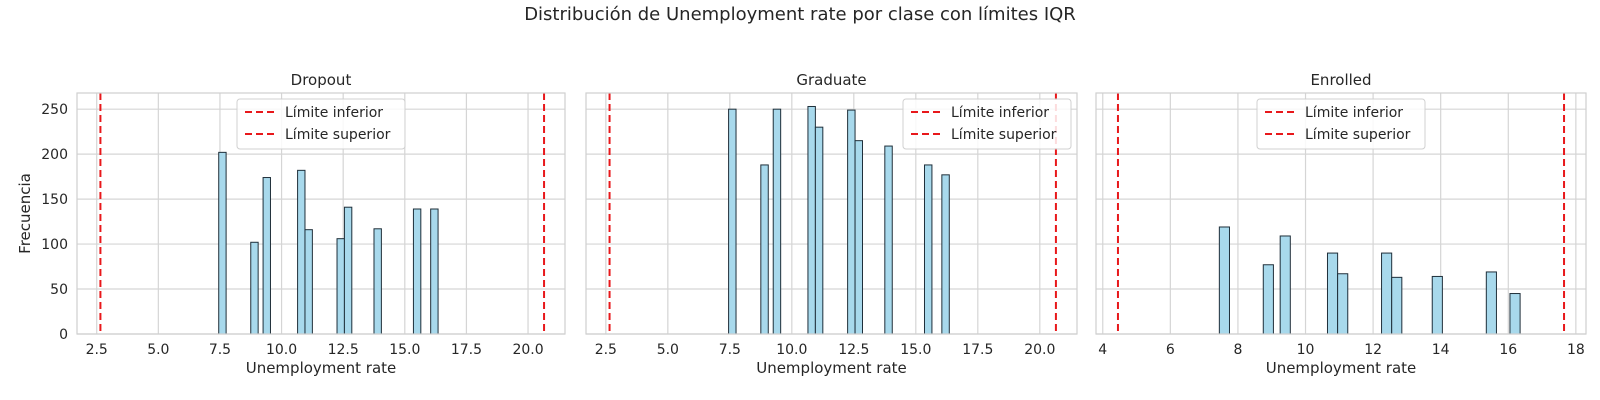 The height and width of the screenshot is (400, 1600). Describe the element at coordinates (1170, 350) in the screenshot. I see `x-tick-label: 6` at that location.